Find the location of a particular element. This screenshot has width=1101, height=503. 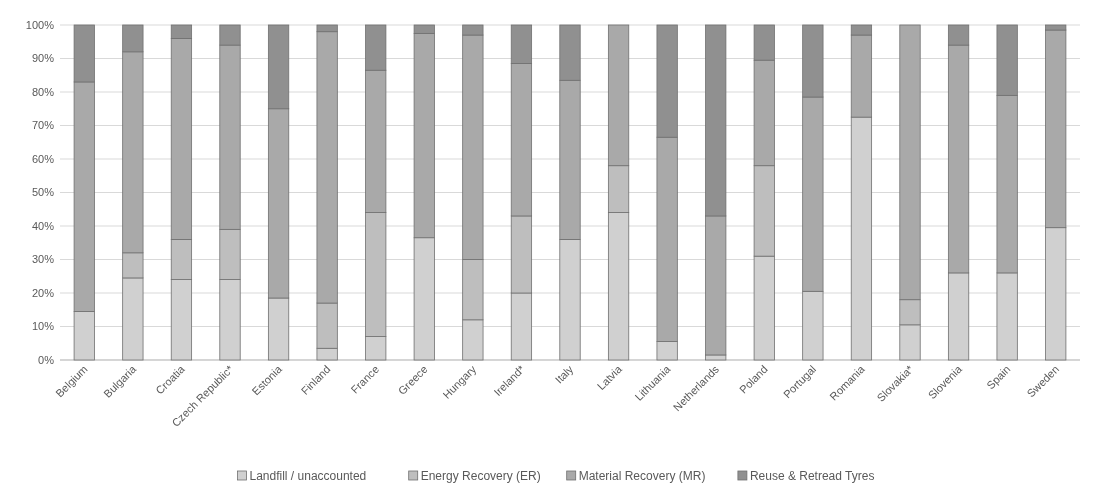

y-tick-label: 60% is located at coordinates (43, 158).